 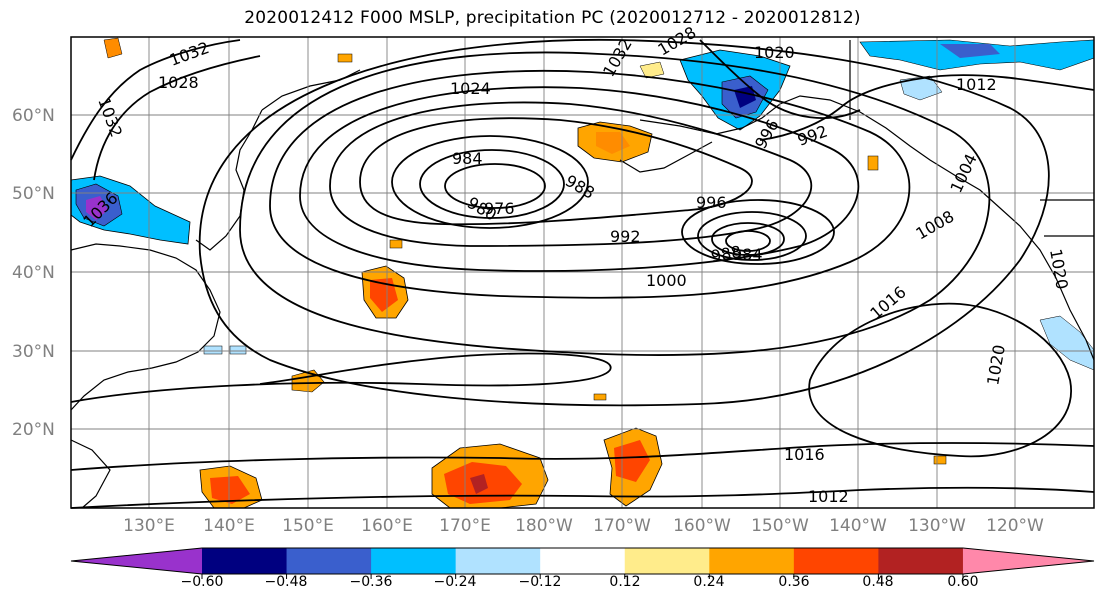 What do you see at coordinates (33, 194) in the screenshot?
I see `lat-label: 50°N` at bounding box center [33, 194].